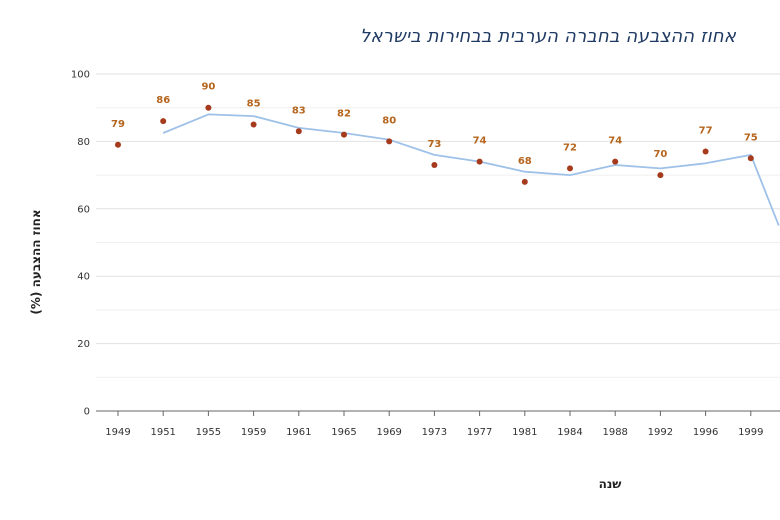 The height and width of the screenshot is (520, 780). What do you see at coordinates (750, 432) in the screenshot?
I see `x-tick-label: 1999` at bounding box center [750, 432].